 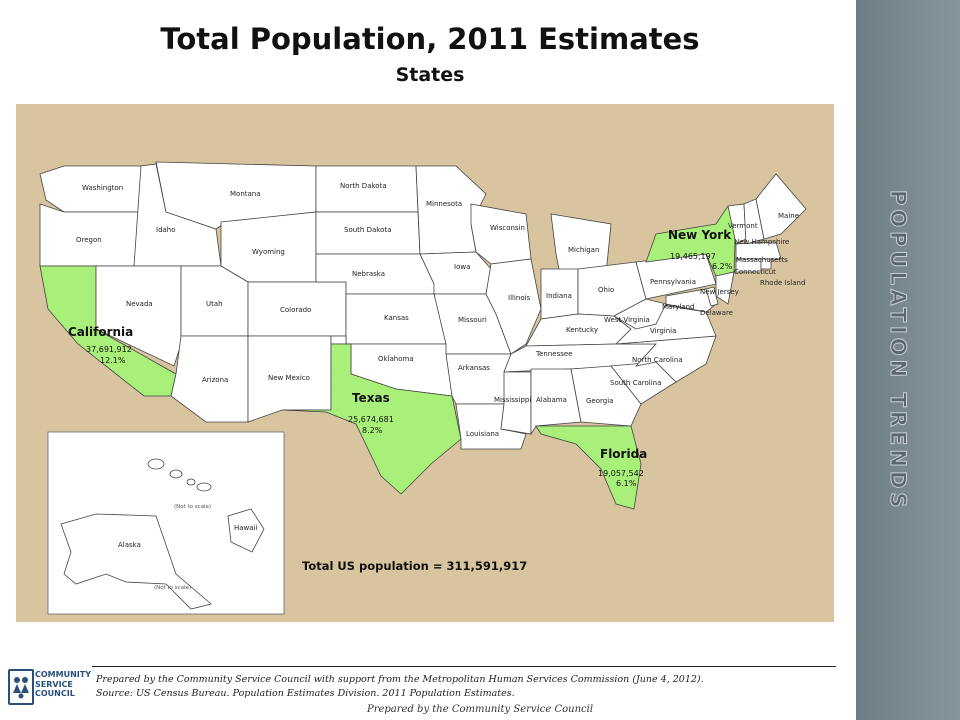 What do you see at coordinates (501, 234) in the screenshot?
I see `state-wisconsin` at bounding box center [501, 234].